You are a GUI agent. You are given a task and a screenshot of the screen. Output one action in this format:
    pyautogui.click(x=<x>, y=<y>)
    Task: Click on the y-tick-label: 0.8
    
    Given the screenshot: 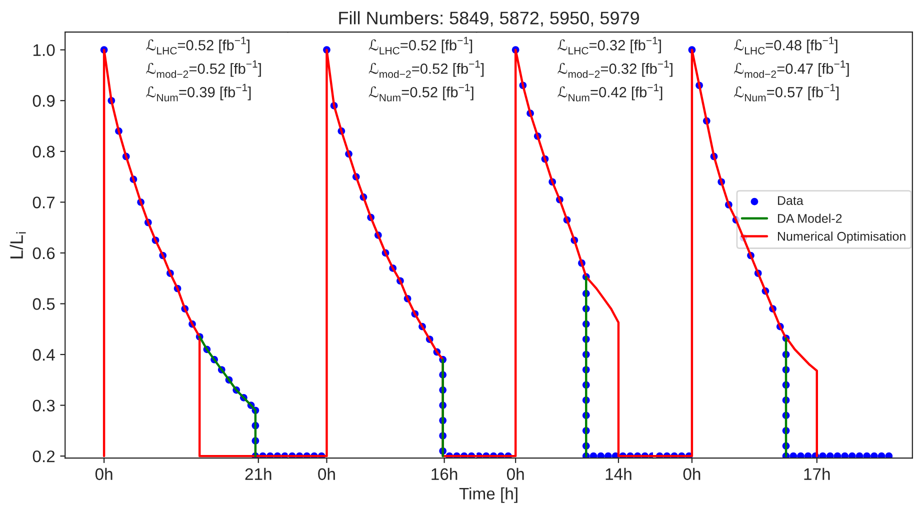 What is the action you would take?
    pyautogui.click(x=43, y=152)
    